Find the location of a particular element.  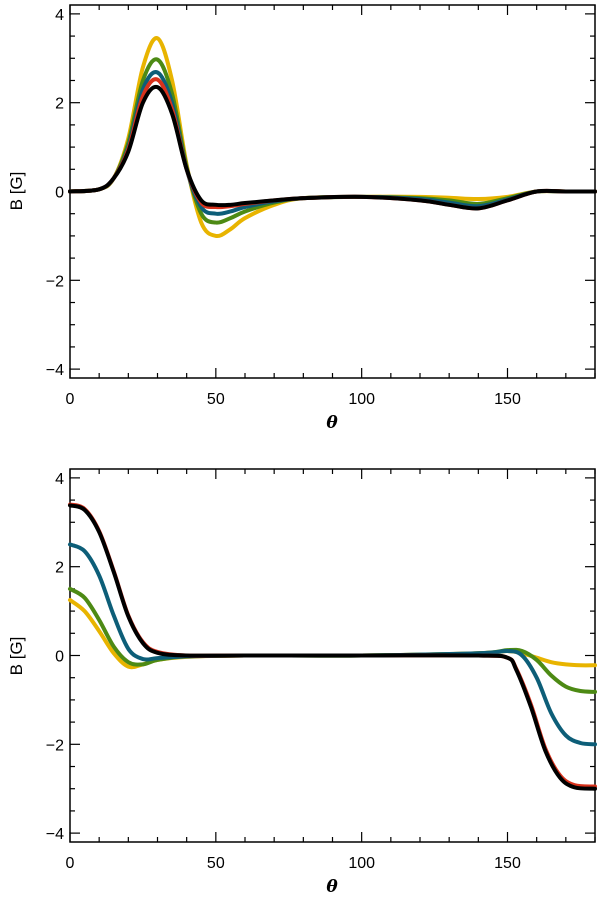

top-x-tick-label: 100 is located at coordinates (361, 399).